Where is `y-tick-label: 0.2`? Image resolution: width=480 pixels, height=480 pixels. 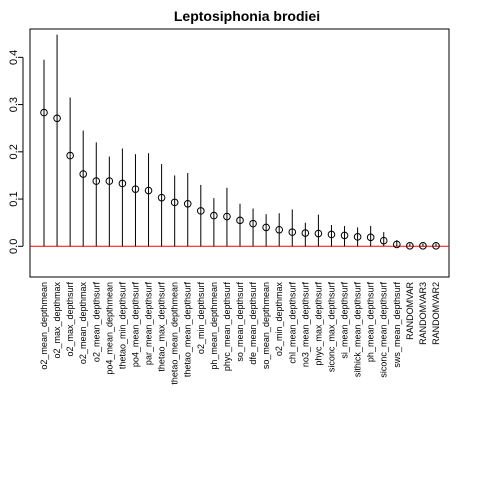 y-tick-label: 0.2 is located at coordinates (14, 151).